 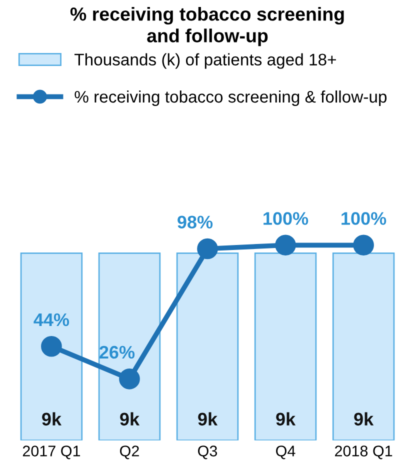 What do you see at coordinates (230, 98) in the screenshot?
I see `legend-label: % receiving tobacco screening & follow-up` at bounding box center [230, 98].